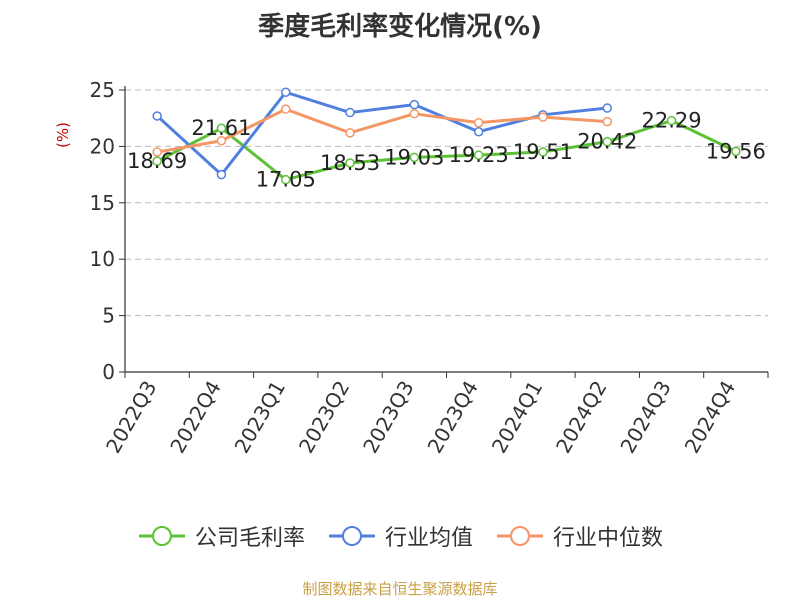 This screenshot has width=800, height=600. Describe the element at coordinates (102, 146) in the screenshot. I see `y-tick-label: 20` at that location.